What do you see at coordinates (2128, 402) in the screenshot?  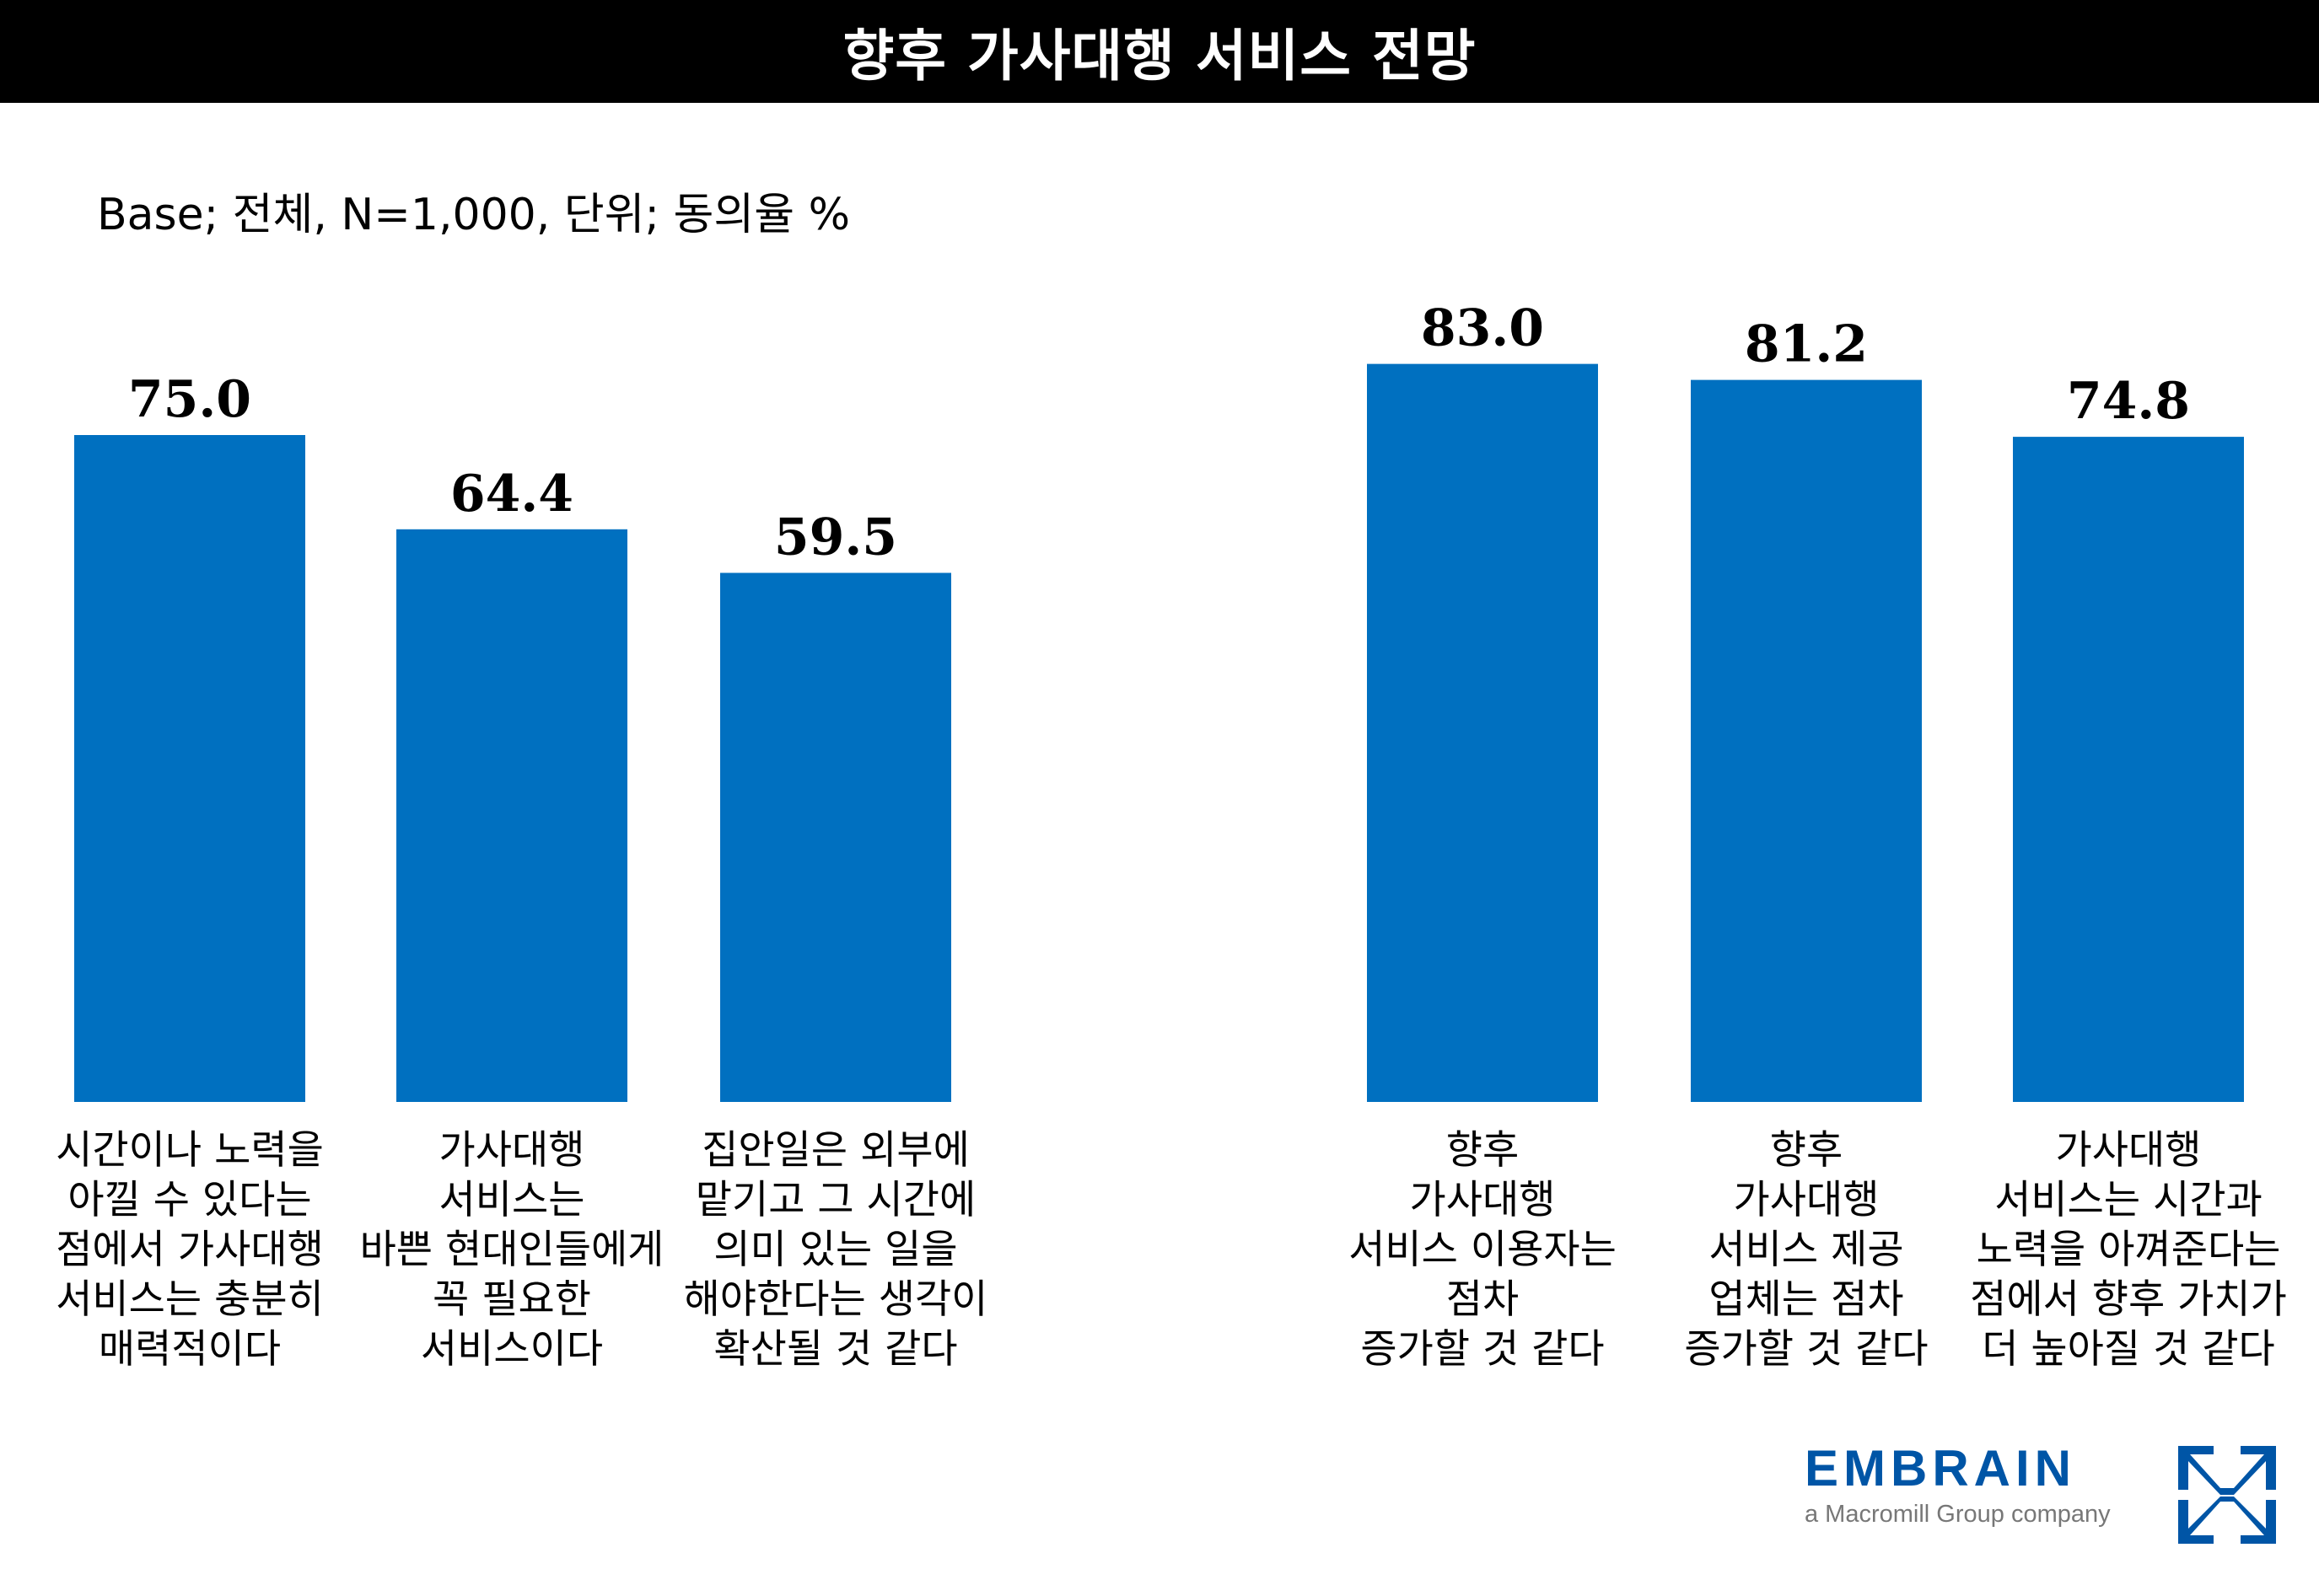 I see `data-label: 74.8` at bounding box center [2128, 402].